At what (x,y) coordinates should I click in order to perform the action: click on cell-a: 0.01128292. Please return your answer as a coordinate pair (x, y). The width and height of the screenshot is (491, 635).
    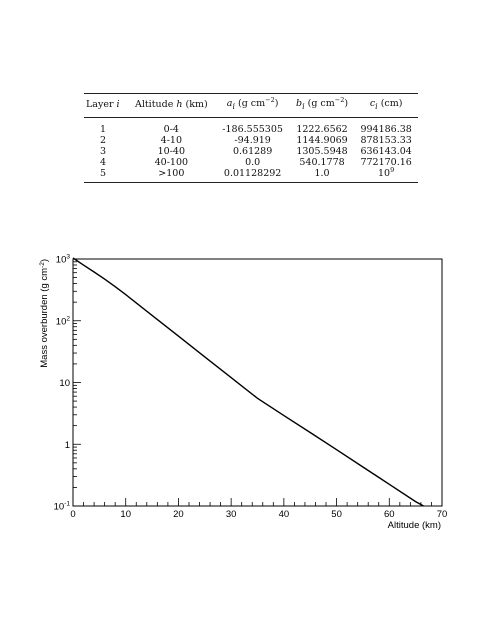
    Looking at the image, I should click on (252, 173).